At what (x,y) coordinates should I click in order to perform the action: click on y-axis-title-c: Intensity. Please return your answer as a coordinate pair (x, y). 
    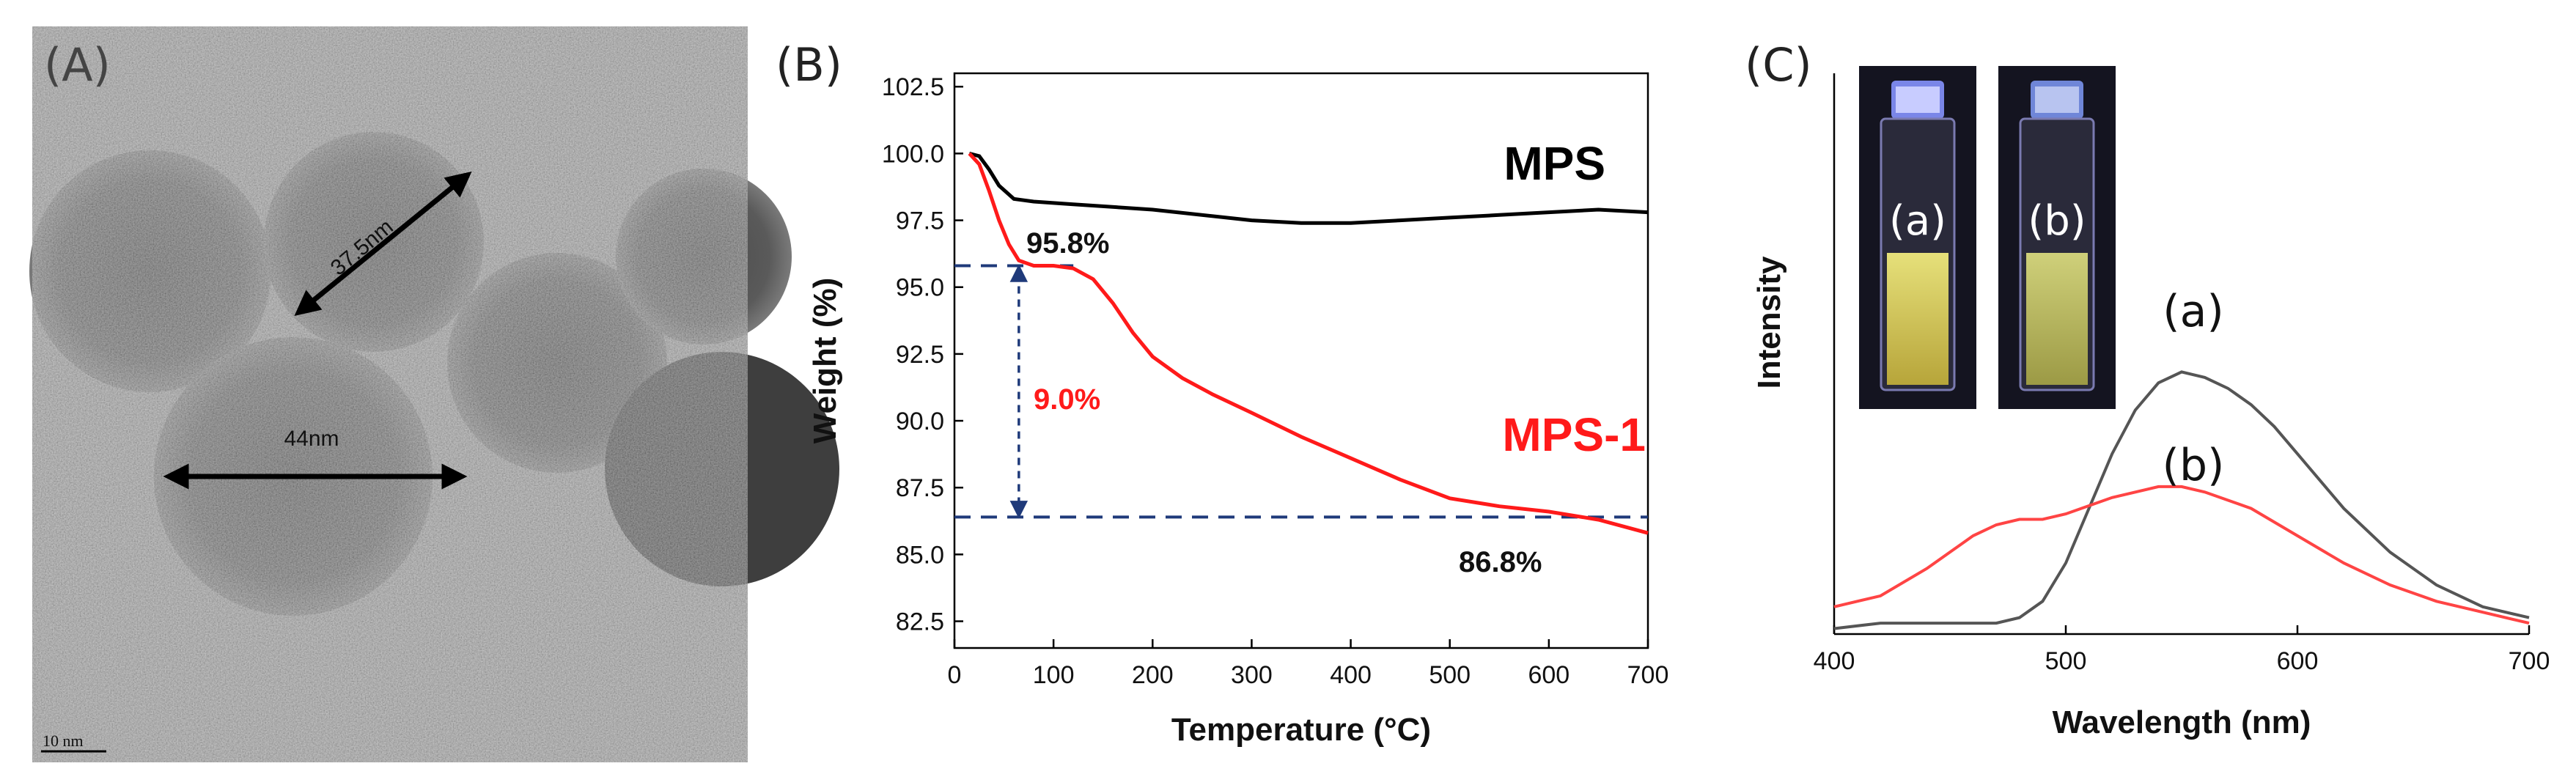
    Looking at the image, I should click on (1769, 322).